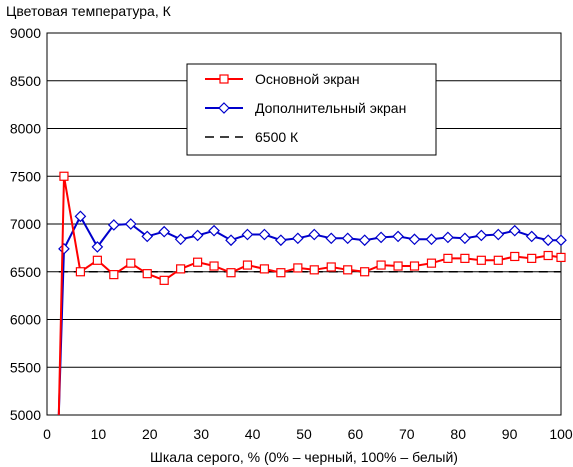 The width and height of the screenshot is (573, 467). I want to click on y-tick-6000: 6000, so click(25, 320).